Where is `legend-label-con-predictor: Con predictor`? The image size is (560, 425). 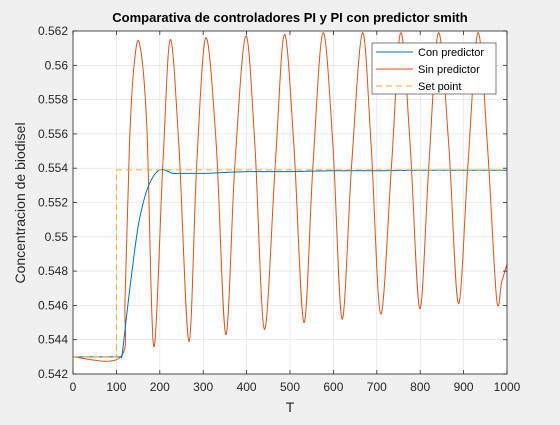
legend-label-con-predictor: Con predictor is located at coordinates (451, 53).